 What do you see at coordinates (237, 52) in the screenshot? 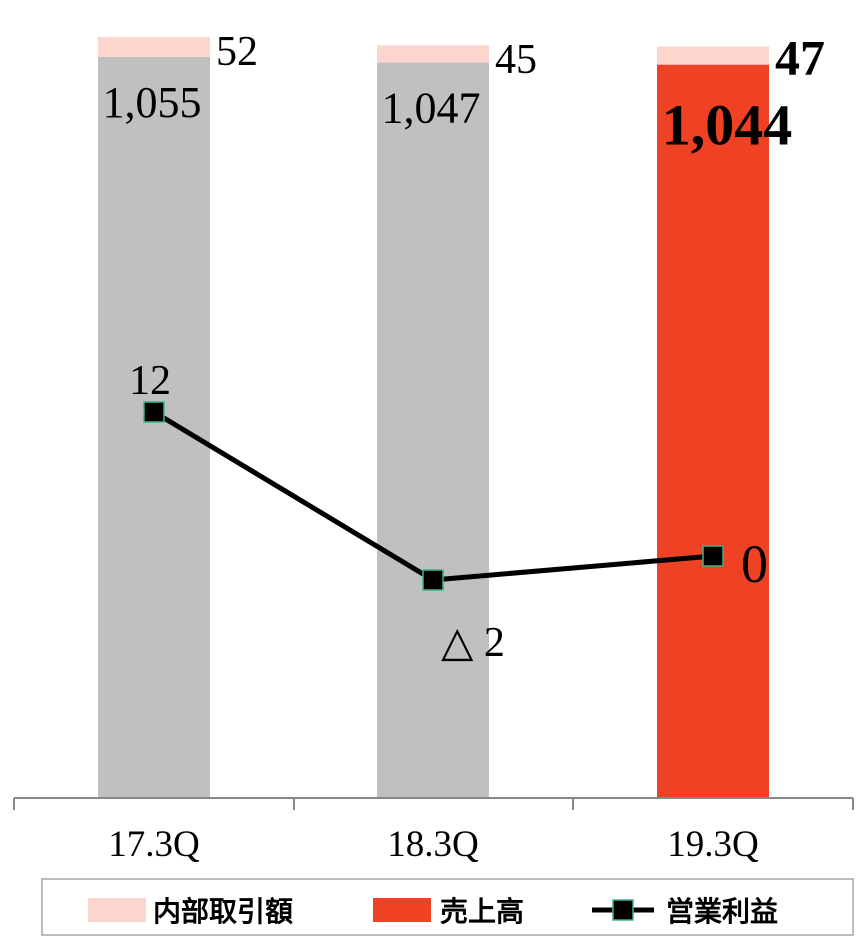
I see `data-label-internal: 52` at bounding box center [237, 52].